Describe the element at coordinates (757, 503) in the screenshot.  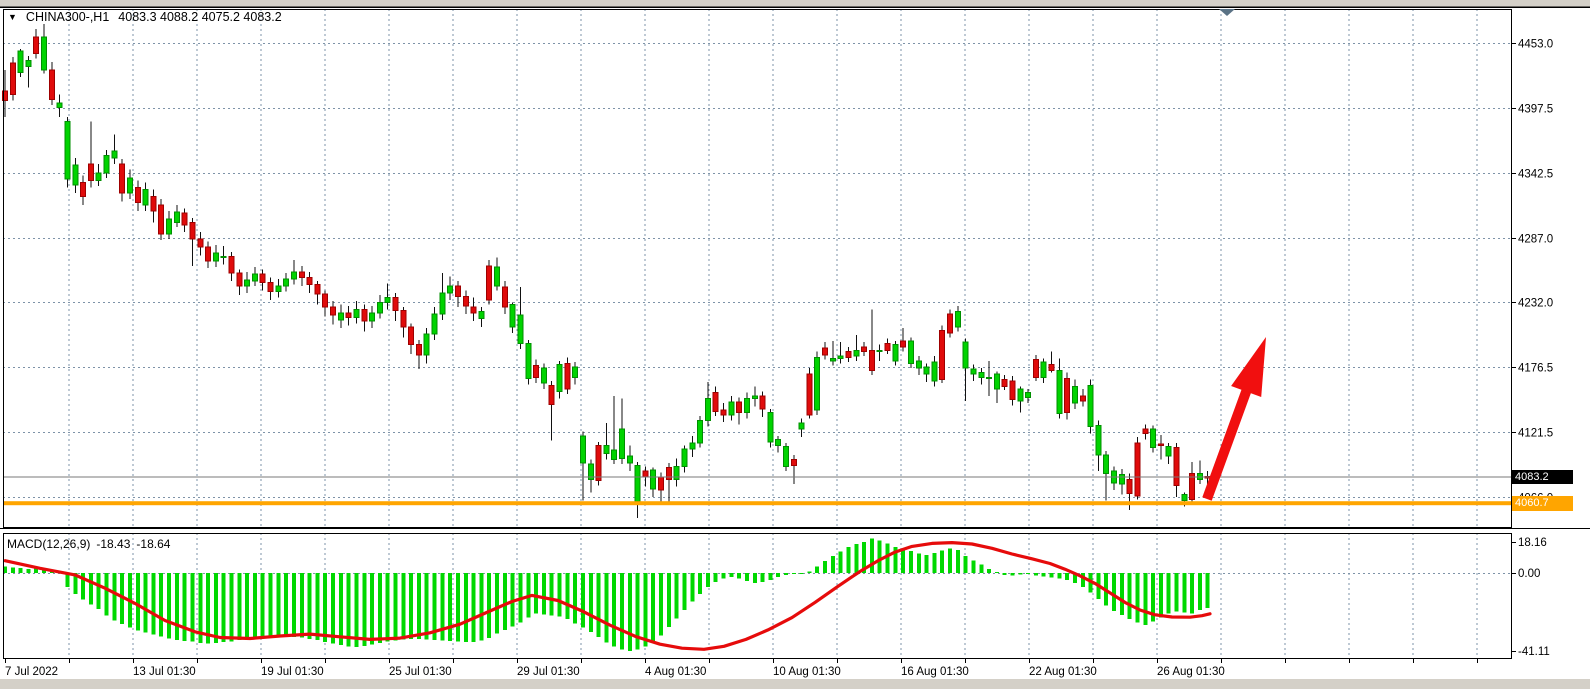
I see `horizontal-support-line` at that location.